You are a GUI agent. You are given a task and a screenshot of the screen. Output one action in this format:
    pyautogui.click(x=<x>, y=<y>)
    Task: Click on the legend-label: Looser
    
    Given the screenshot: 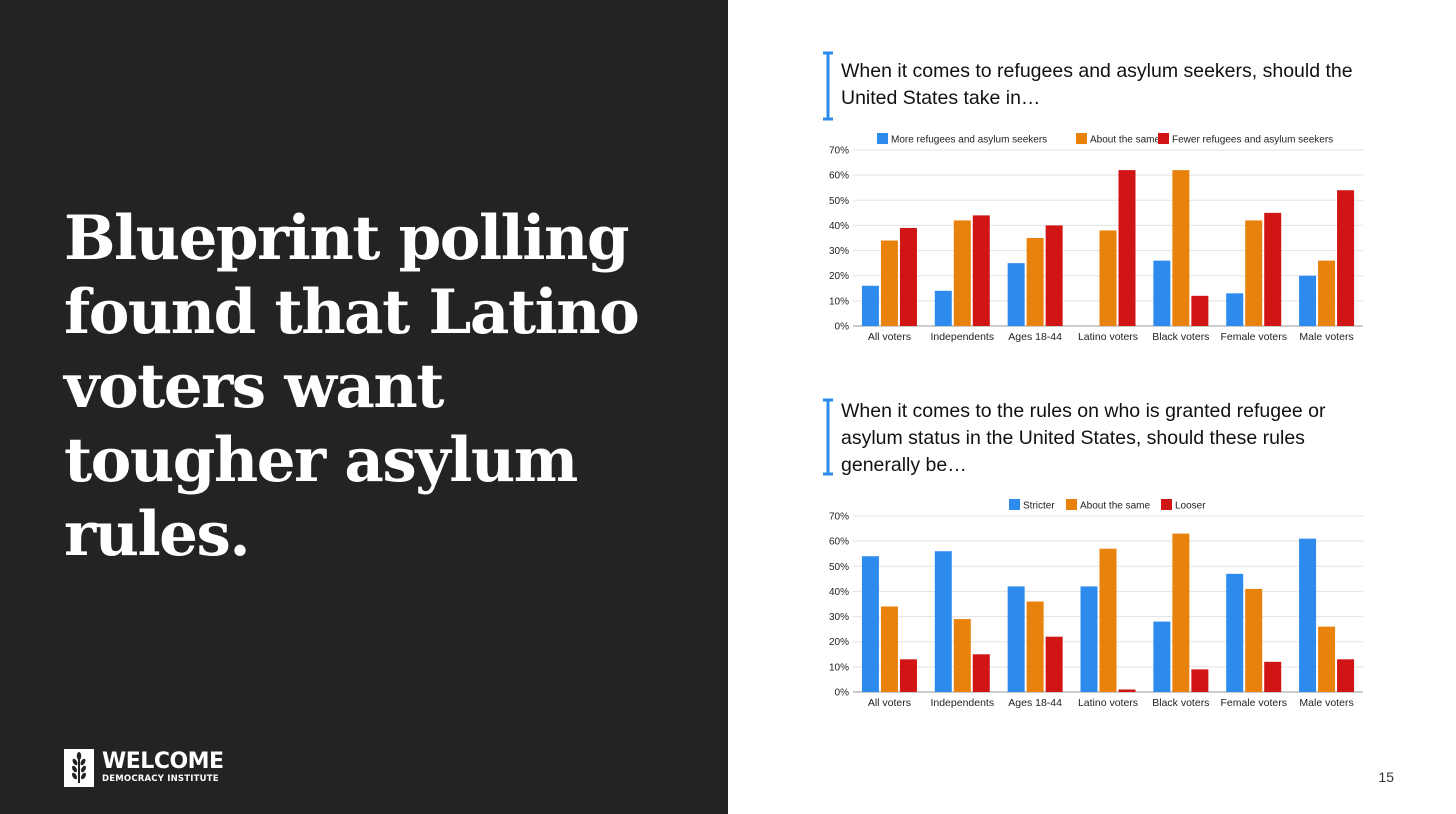 What is the action you would take?
    pyautogui.click(x=1190, y=506)
    